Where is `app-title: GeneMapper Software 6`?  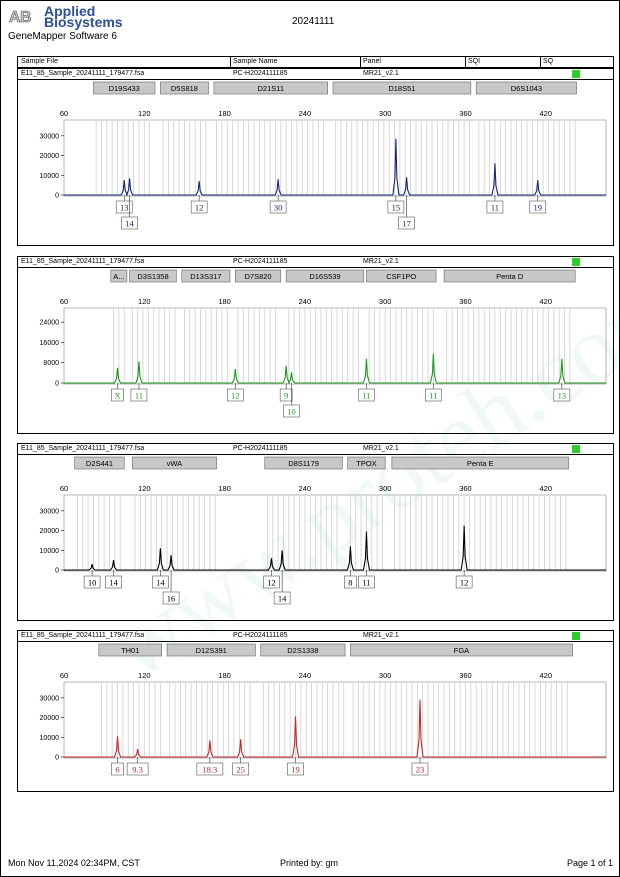 app-title: GeneMapper Software 6 is located at coordinates (62, 36).